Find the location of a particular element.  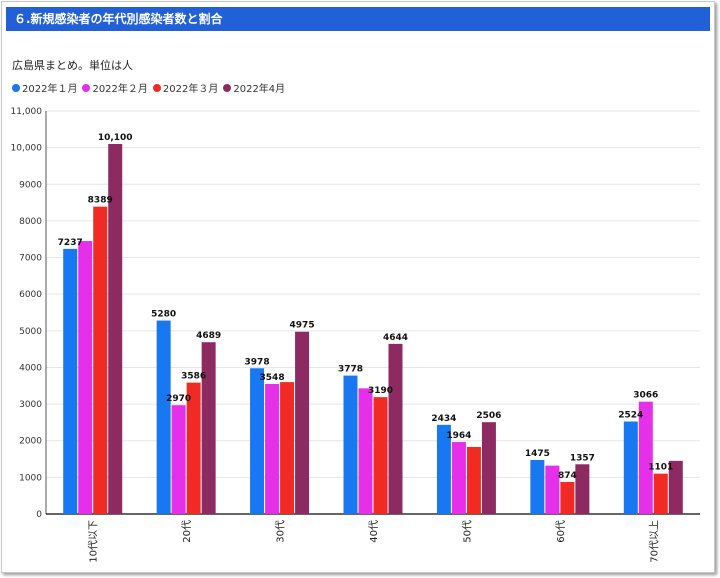

chart-subtitle: 広島県まとめ。単位は人 is located at coordinates (72, 65).